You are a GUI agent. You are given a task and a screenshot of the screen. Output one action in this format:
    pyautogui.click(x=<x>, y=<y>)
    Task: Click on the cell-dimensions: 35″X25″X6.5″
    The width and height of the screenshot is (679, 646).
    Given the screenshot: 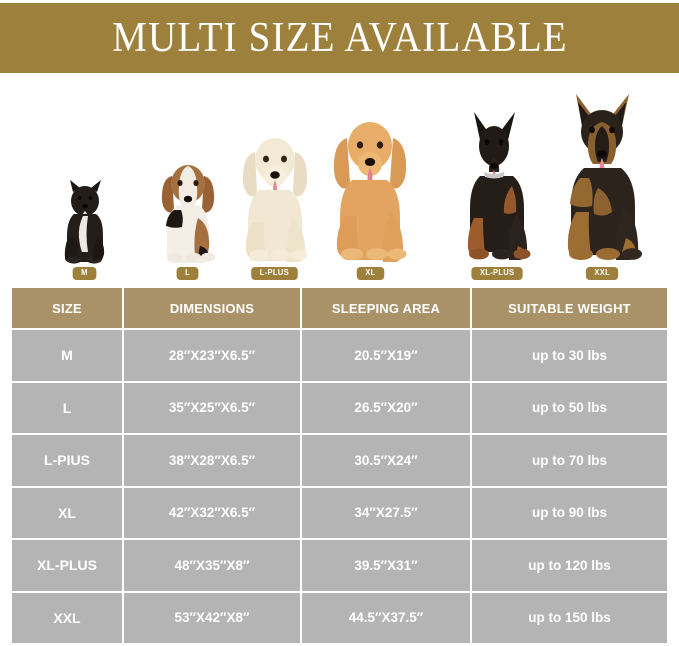 What is the action you would take?
    pyautogui.click(x=211, y=407)
    